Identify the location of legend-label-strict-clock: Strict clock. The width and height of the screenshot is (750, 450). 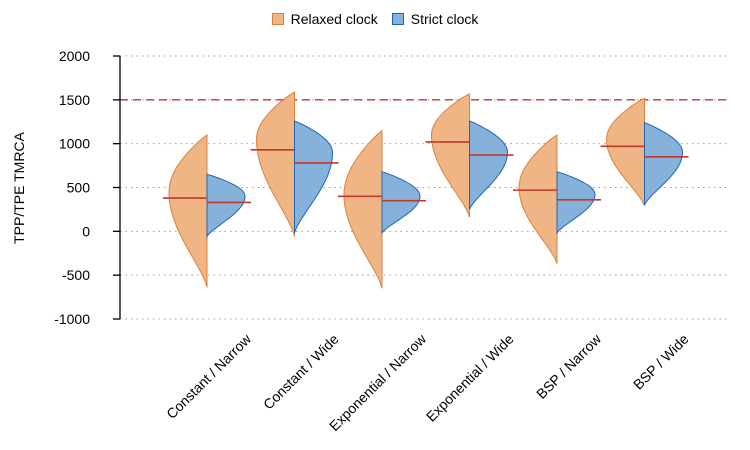
(444, 19).